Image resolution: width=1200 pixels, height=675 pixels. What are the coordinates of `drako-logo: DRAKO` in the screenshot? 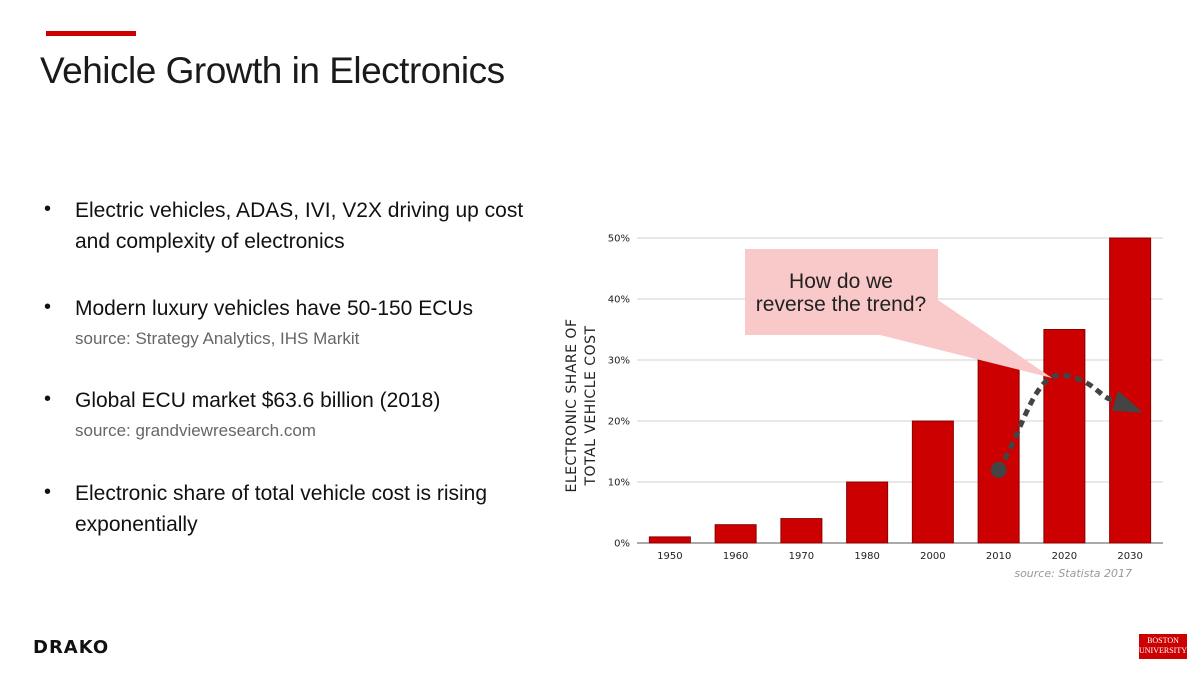 It's located at (71, 647).